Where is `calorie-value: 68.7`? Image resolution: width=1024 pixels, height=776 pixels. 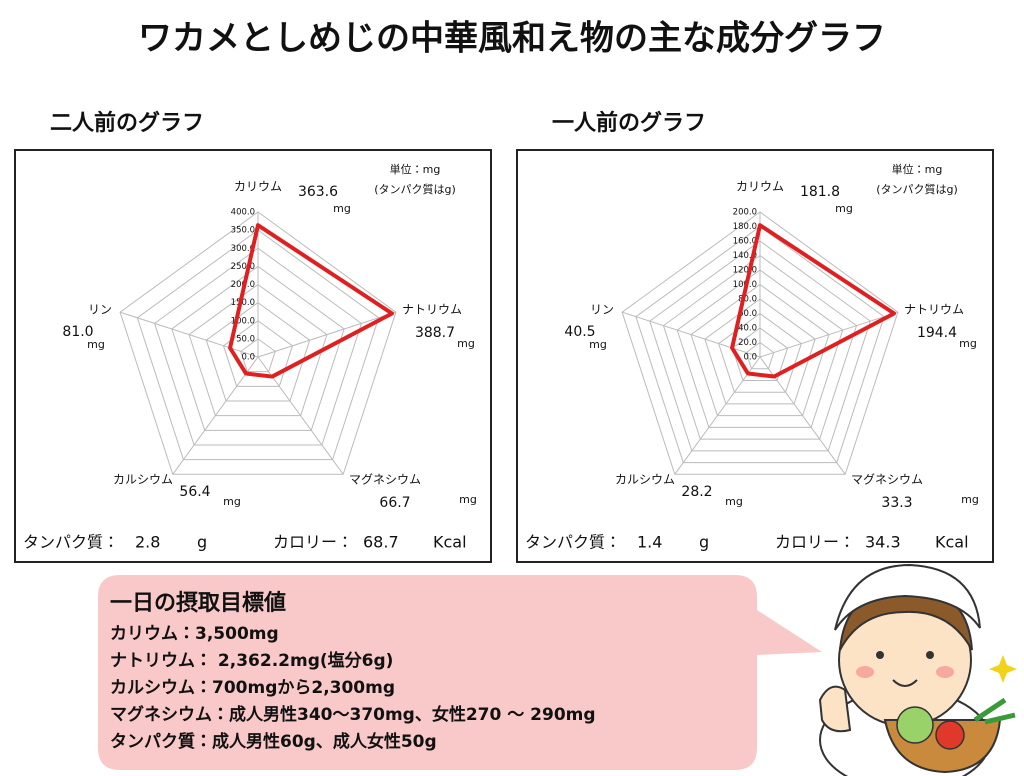
calorie-value: 68.7 is located at coordinates (381, 542).